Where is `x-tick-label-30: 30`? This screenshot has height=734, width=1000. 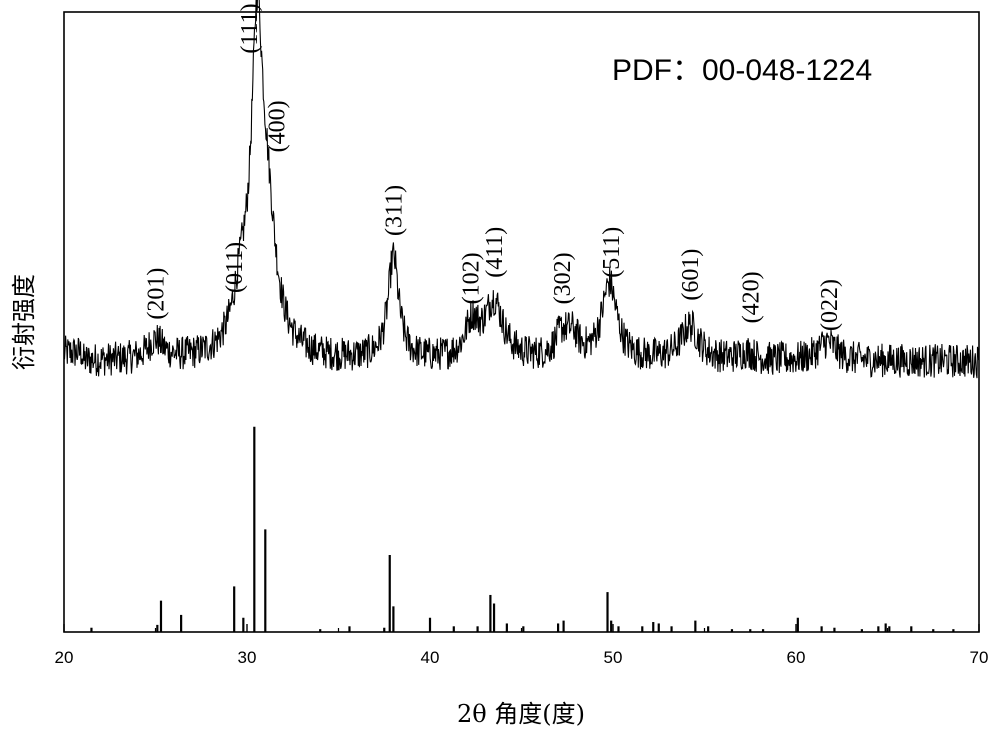
x-tick-label-30: 30 is located at coordinates (247, 657).